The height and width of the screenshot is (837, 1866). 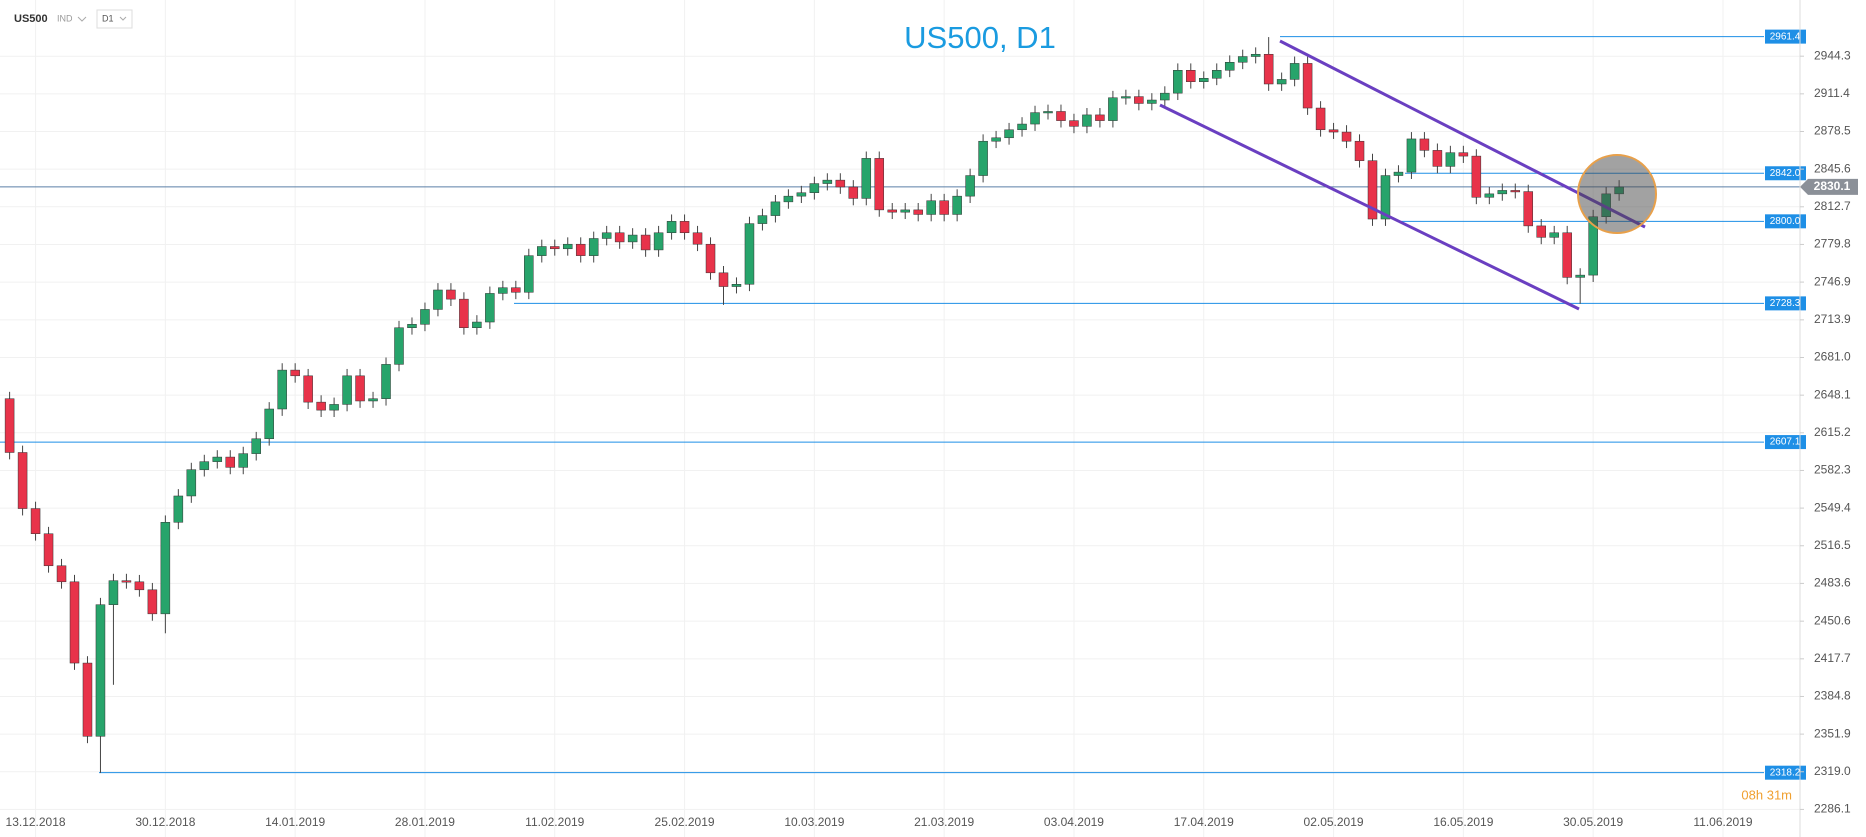 I want to click on y-tick-label: 2779.8, so click(x=1832, y=244).